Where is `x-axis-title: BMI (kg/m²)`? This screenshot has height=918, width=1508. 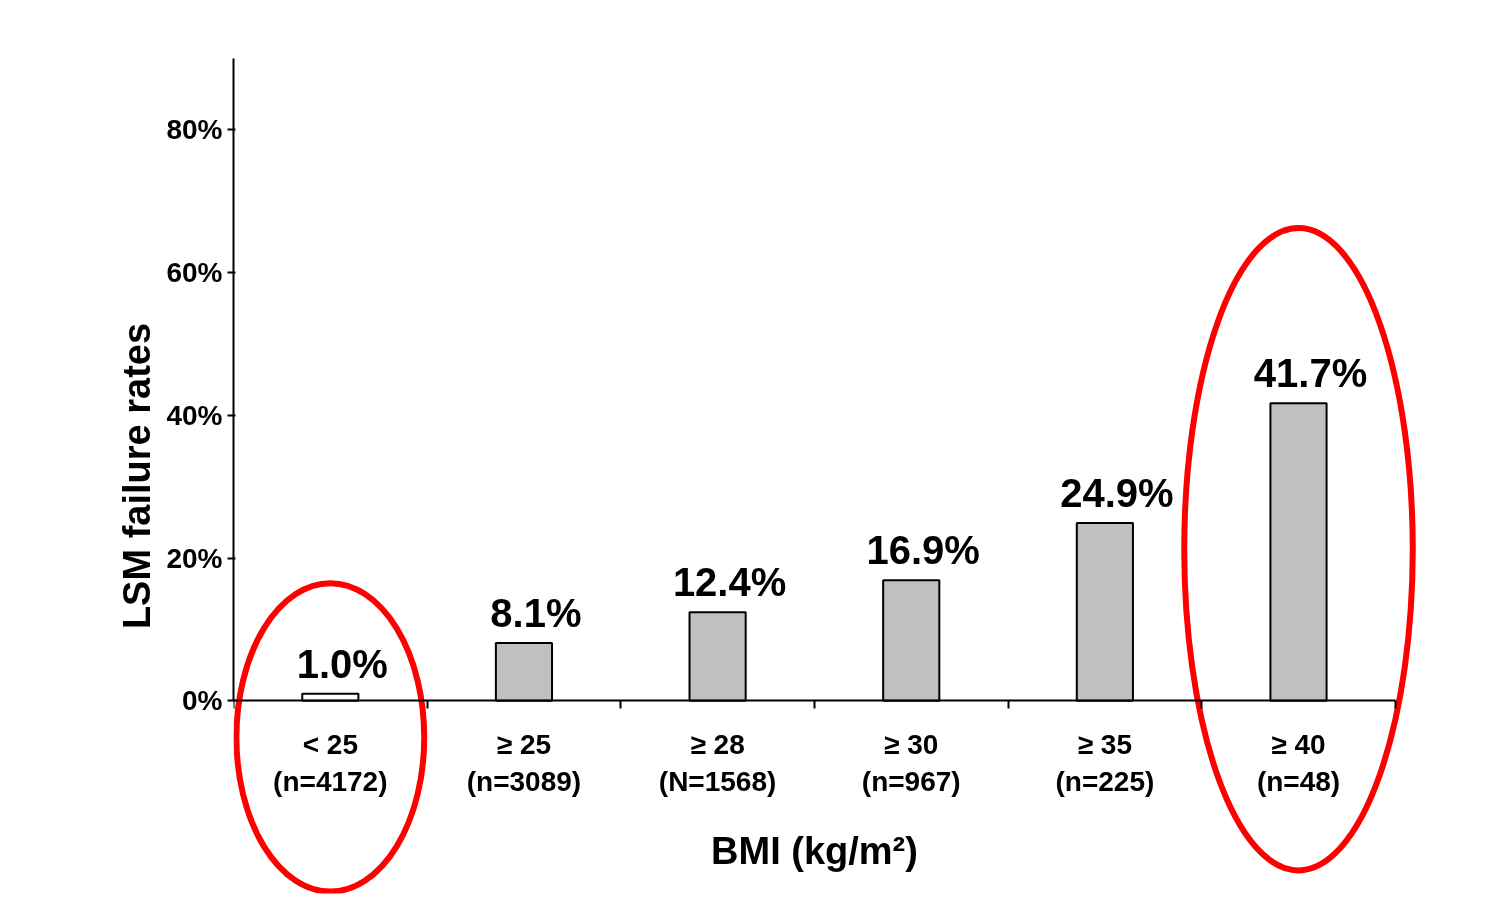 x-axis-title: BMI (kg/m²) is located at coordinates (814, 850).